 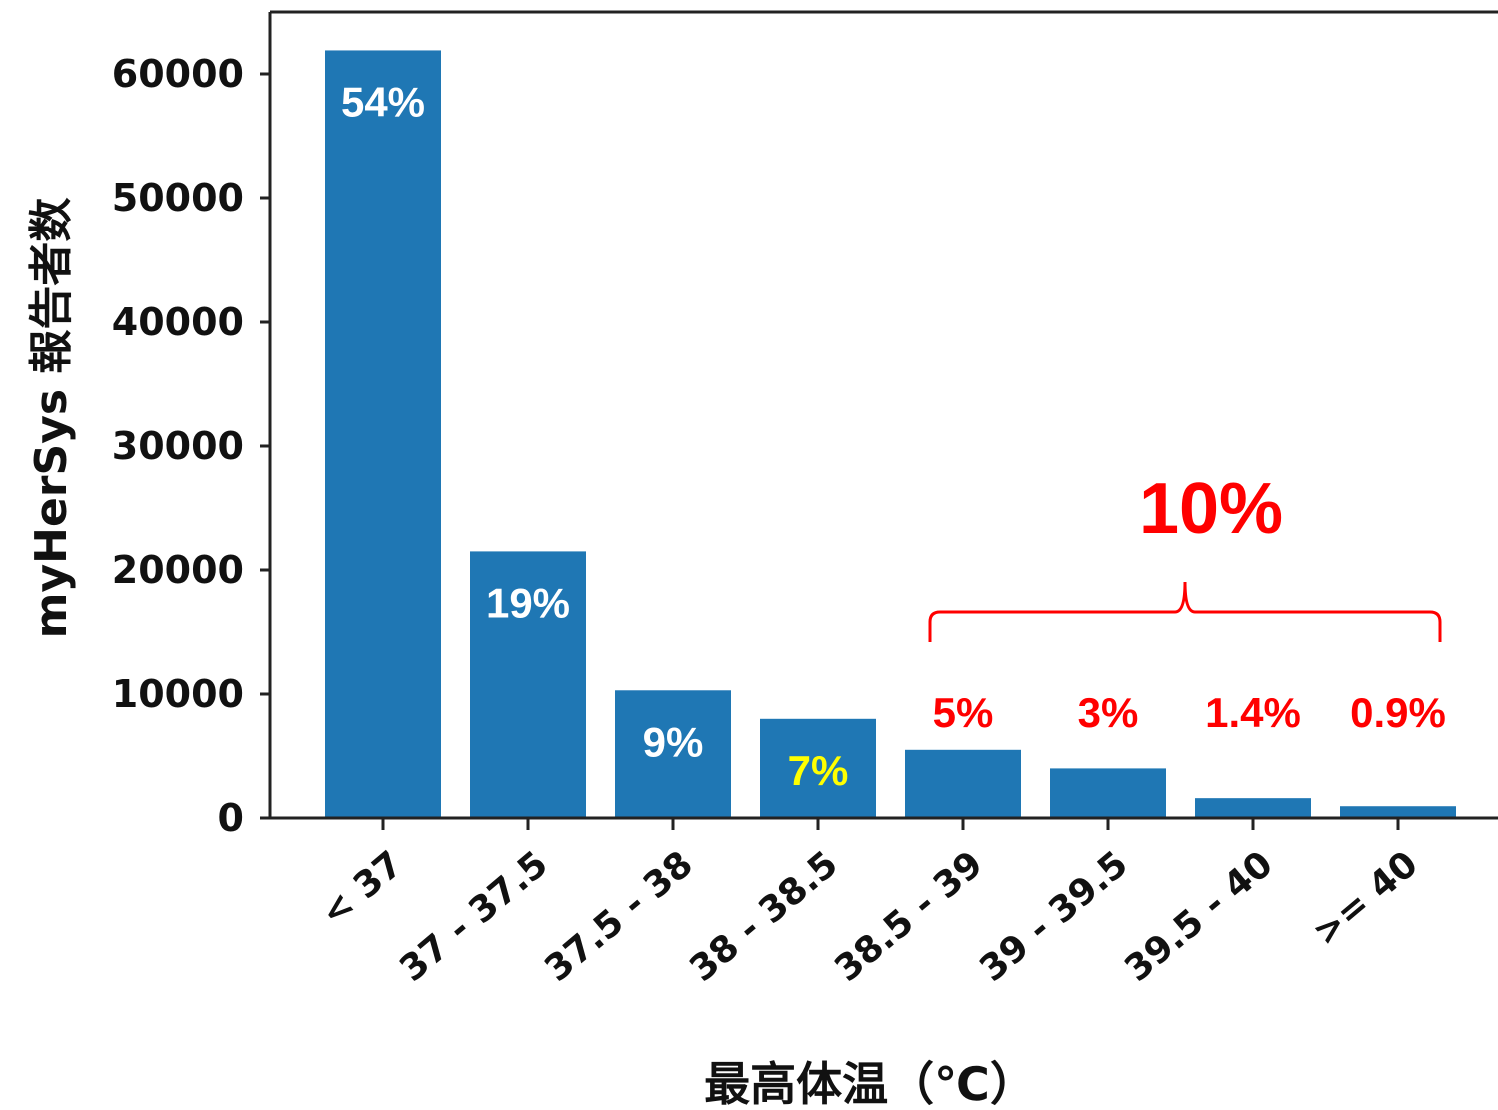 I want to click on y-tick-label: 0, so click(x=231, y=818).